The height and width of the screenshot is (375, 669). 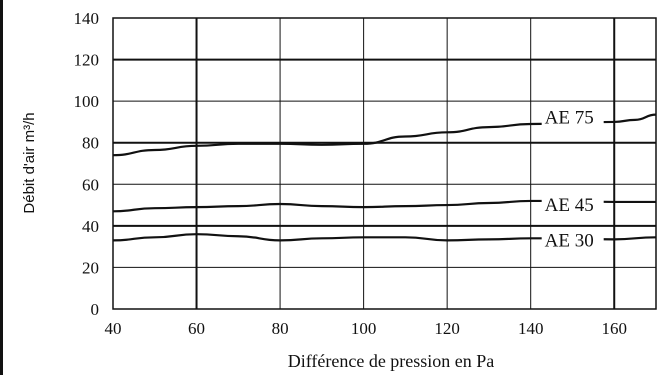 I want to click on y-tick-label: 40, so click(x=90, y=226).